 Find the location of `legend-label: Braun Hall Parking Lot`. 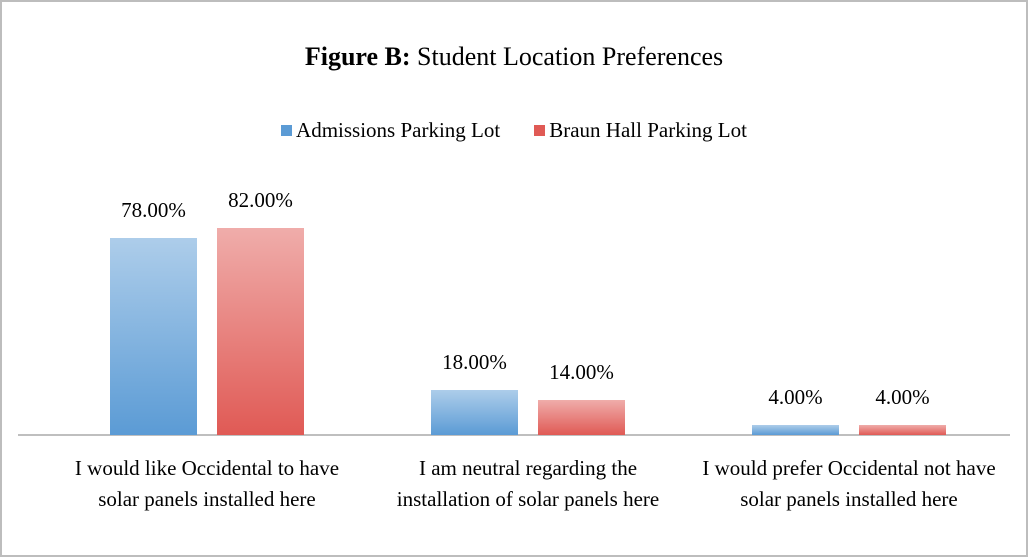

legend-label: Braun Hall Parking Lot is located at coordinates (648, 130).